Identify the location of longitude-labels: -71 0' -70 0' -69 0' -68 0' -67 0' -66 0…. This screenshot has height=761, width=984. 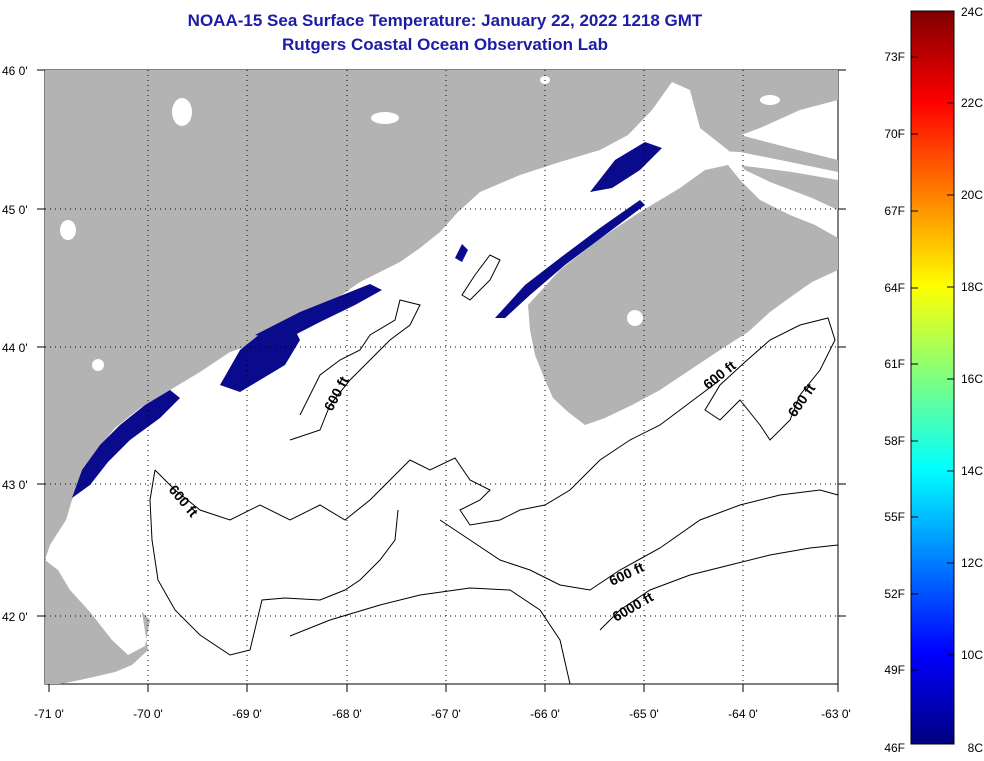
(442, 714).